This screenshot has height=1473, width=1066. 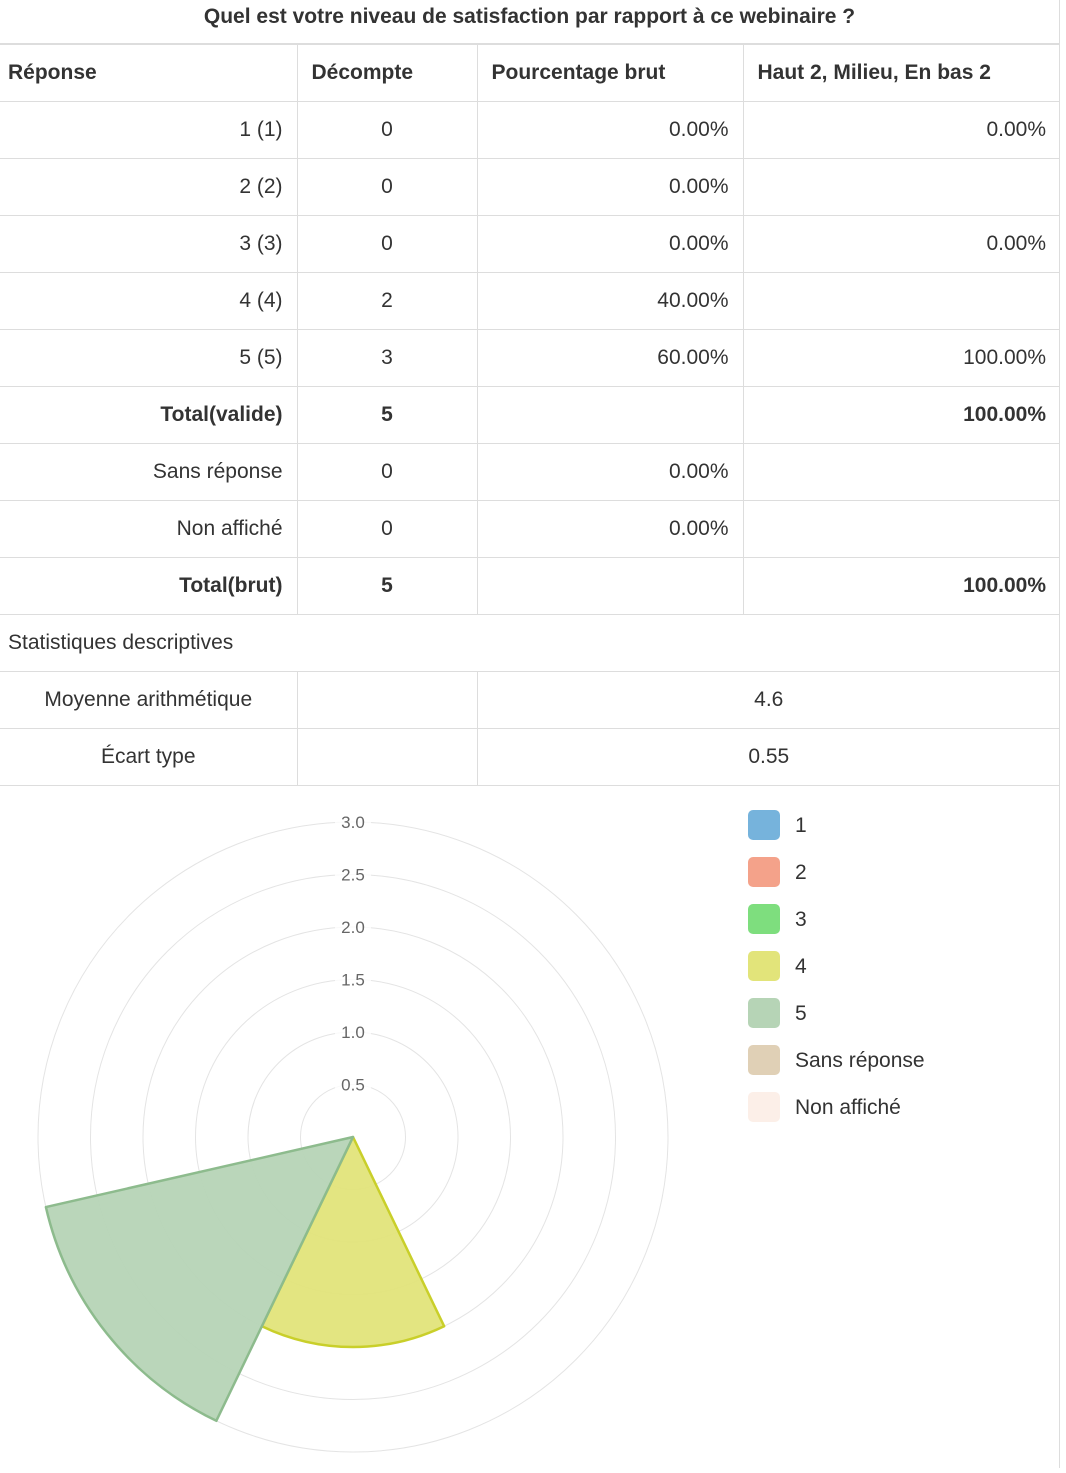 I want to click on table-row: 4 (4) 2 40.00%, so click(x=530, y=301).